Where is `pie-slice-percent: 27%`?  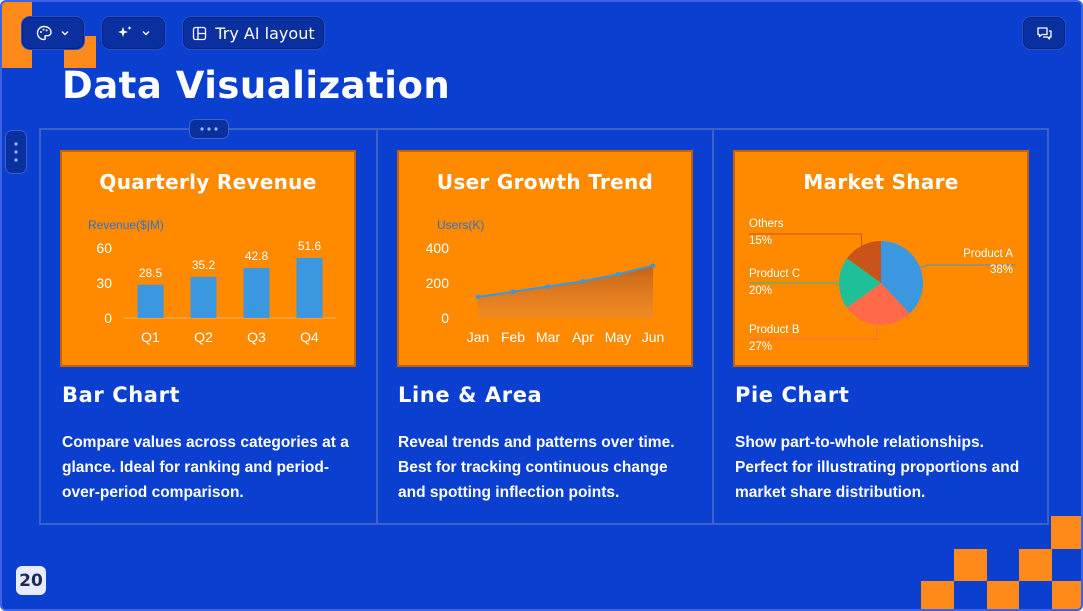
pie-slice-percent: 27% is located at coordinates (760, 347).